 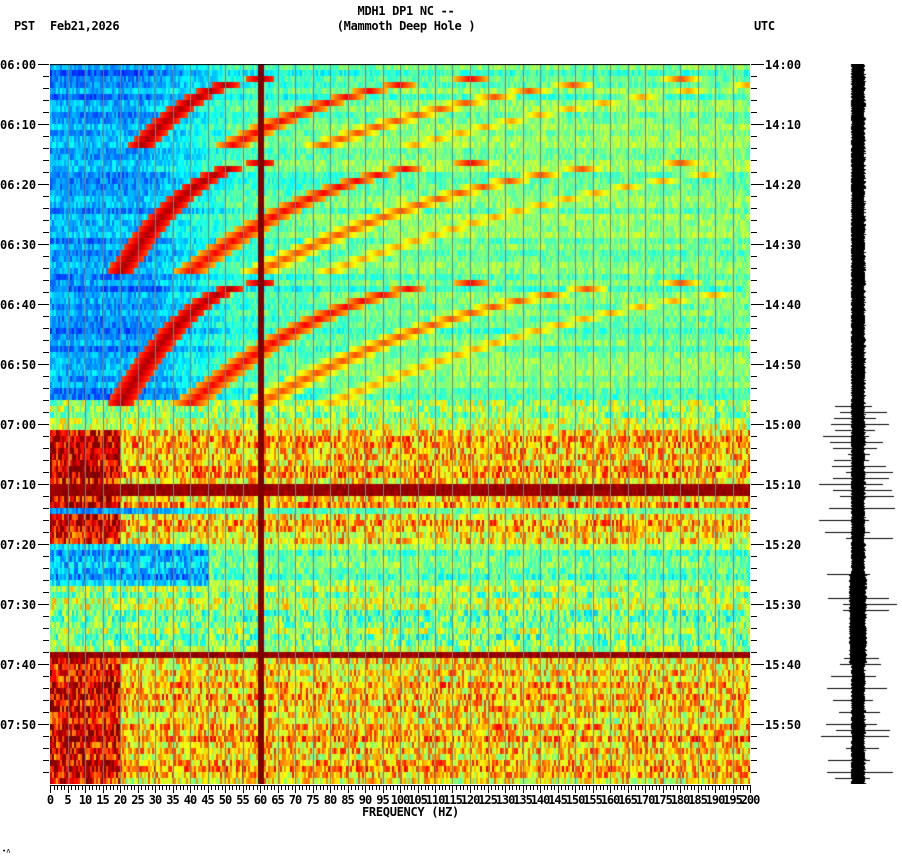 I want to click on y-tick-label-left: 06:30, so click(x=18, y=245).